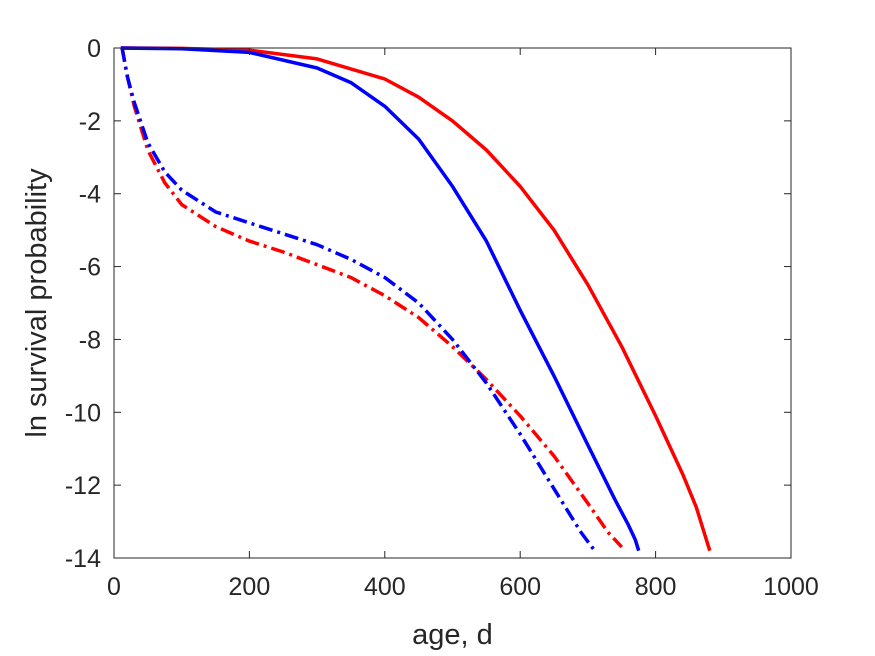  I want to click on x-tick-label: 600, so click(520, 587).